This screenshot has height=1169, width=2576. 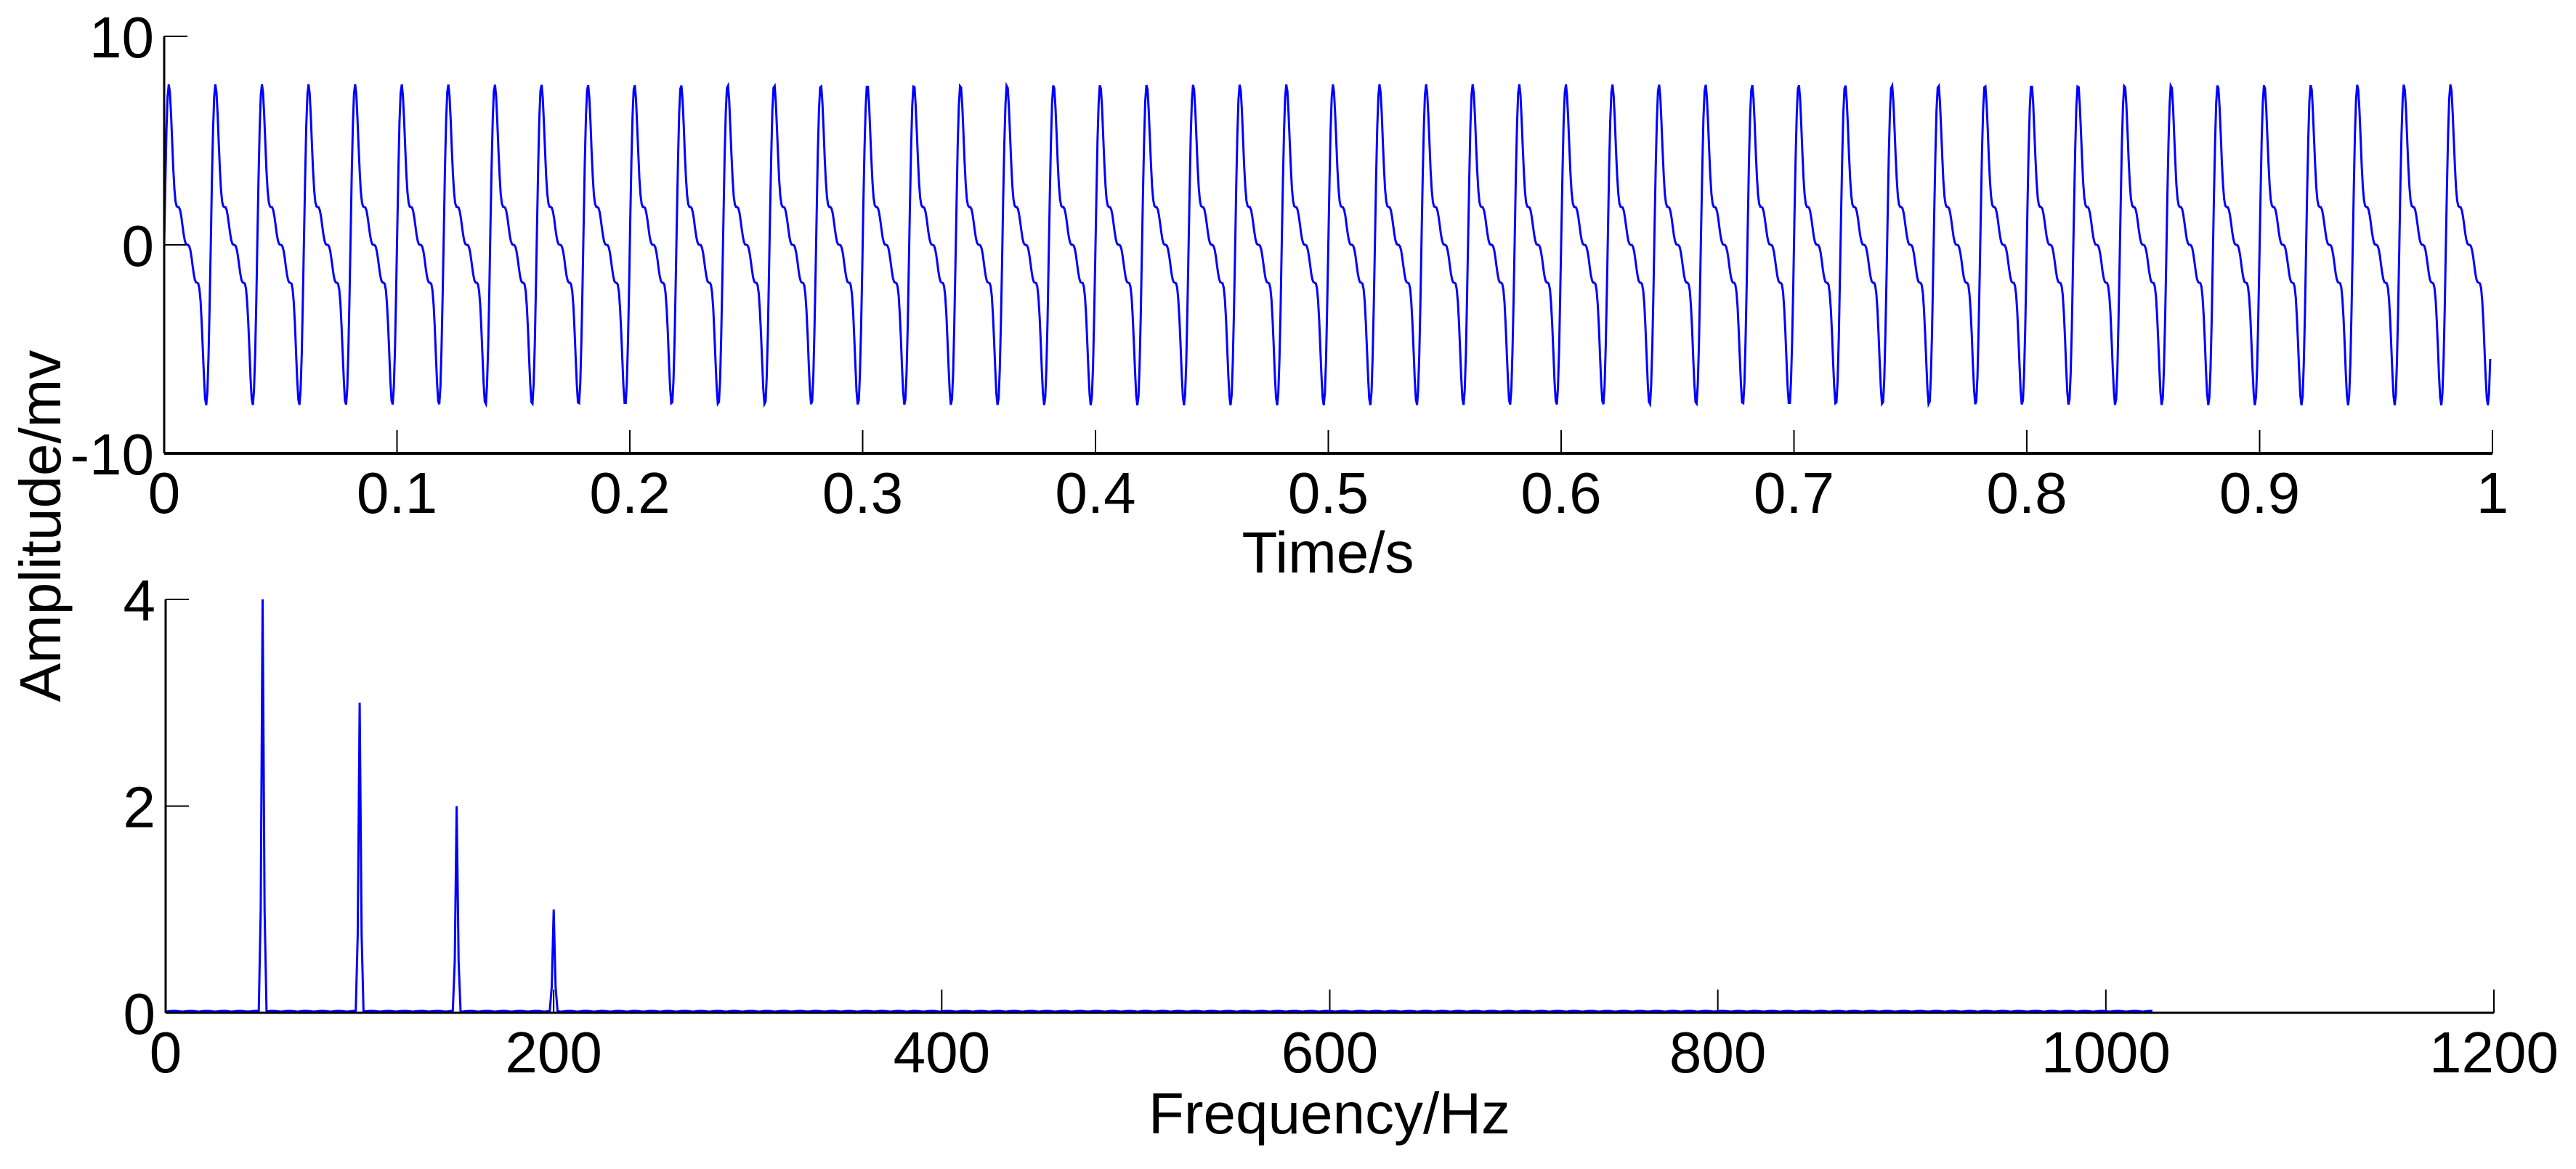 What do you see at coordinates (112, 454) in the screenshot?
I see `y-tick-label: -10` at bounding box center [112, 454].